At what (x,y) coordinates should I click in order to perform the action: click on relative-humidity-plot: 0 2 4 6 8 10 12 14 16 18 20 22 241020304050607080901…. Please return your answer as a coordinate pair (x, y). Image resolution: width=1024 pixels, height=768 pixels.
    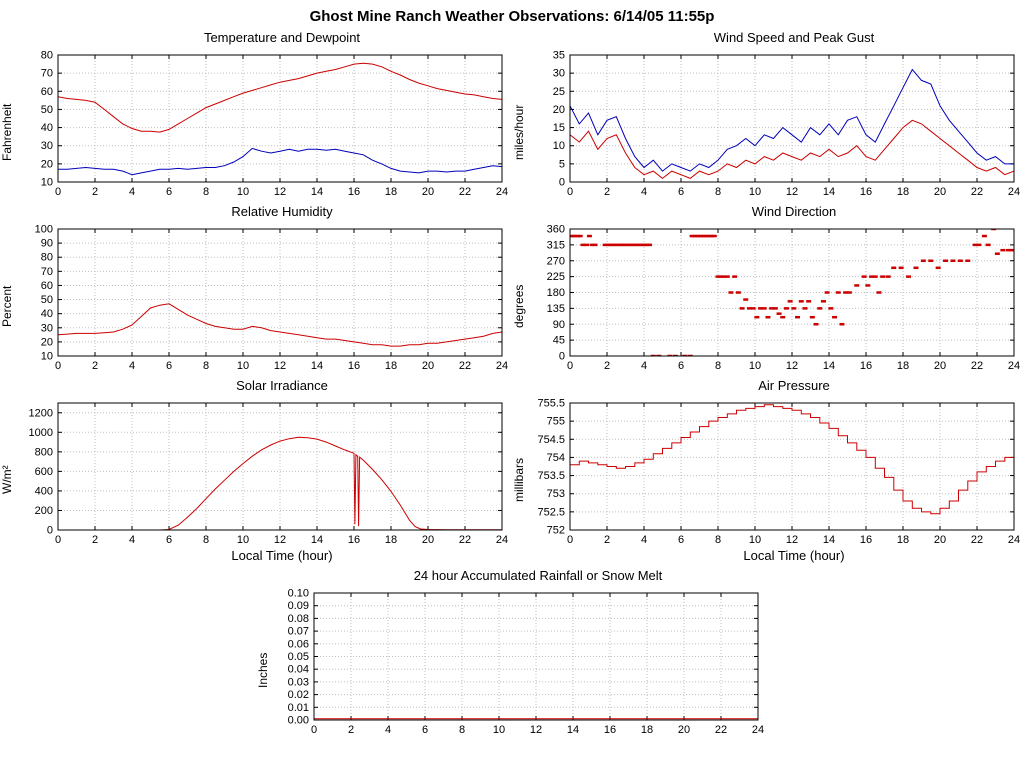
    Looking at the image, I should click on (271, 298).